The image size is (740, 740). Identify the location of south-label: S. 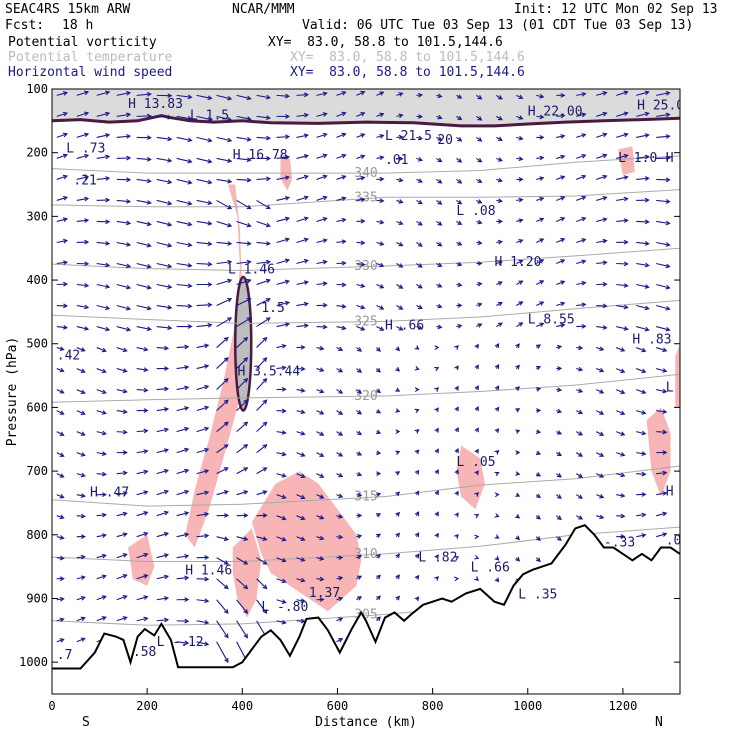
(86, 722).